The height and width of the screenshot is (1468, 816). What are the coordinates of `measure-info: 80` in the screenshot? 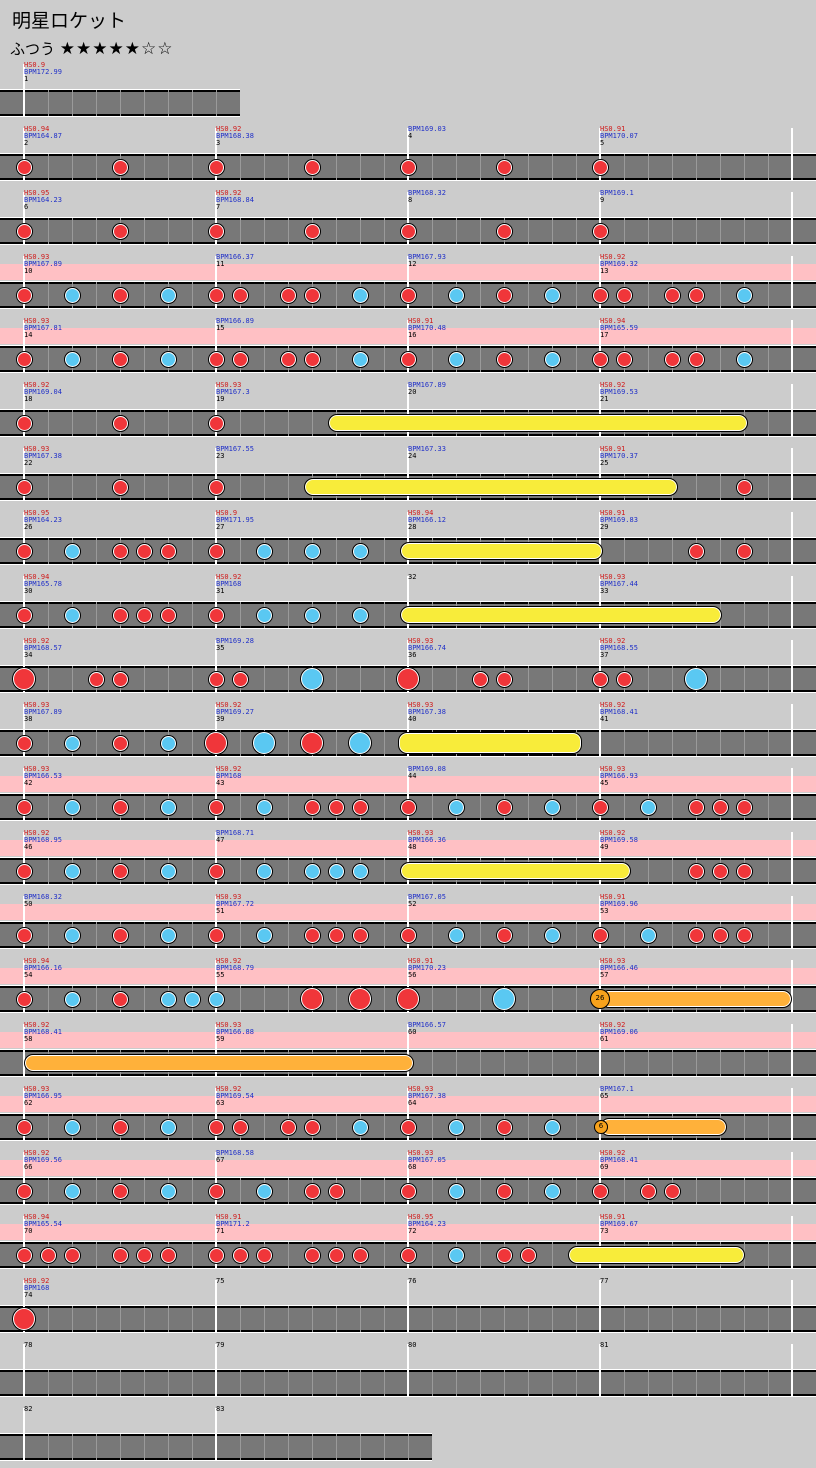 It's located at (412, 1345).